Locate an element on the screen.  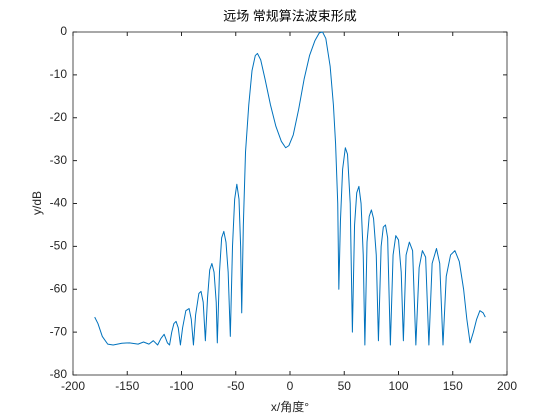
x-tick-label: 100 is located at coordinates (398, 386).